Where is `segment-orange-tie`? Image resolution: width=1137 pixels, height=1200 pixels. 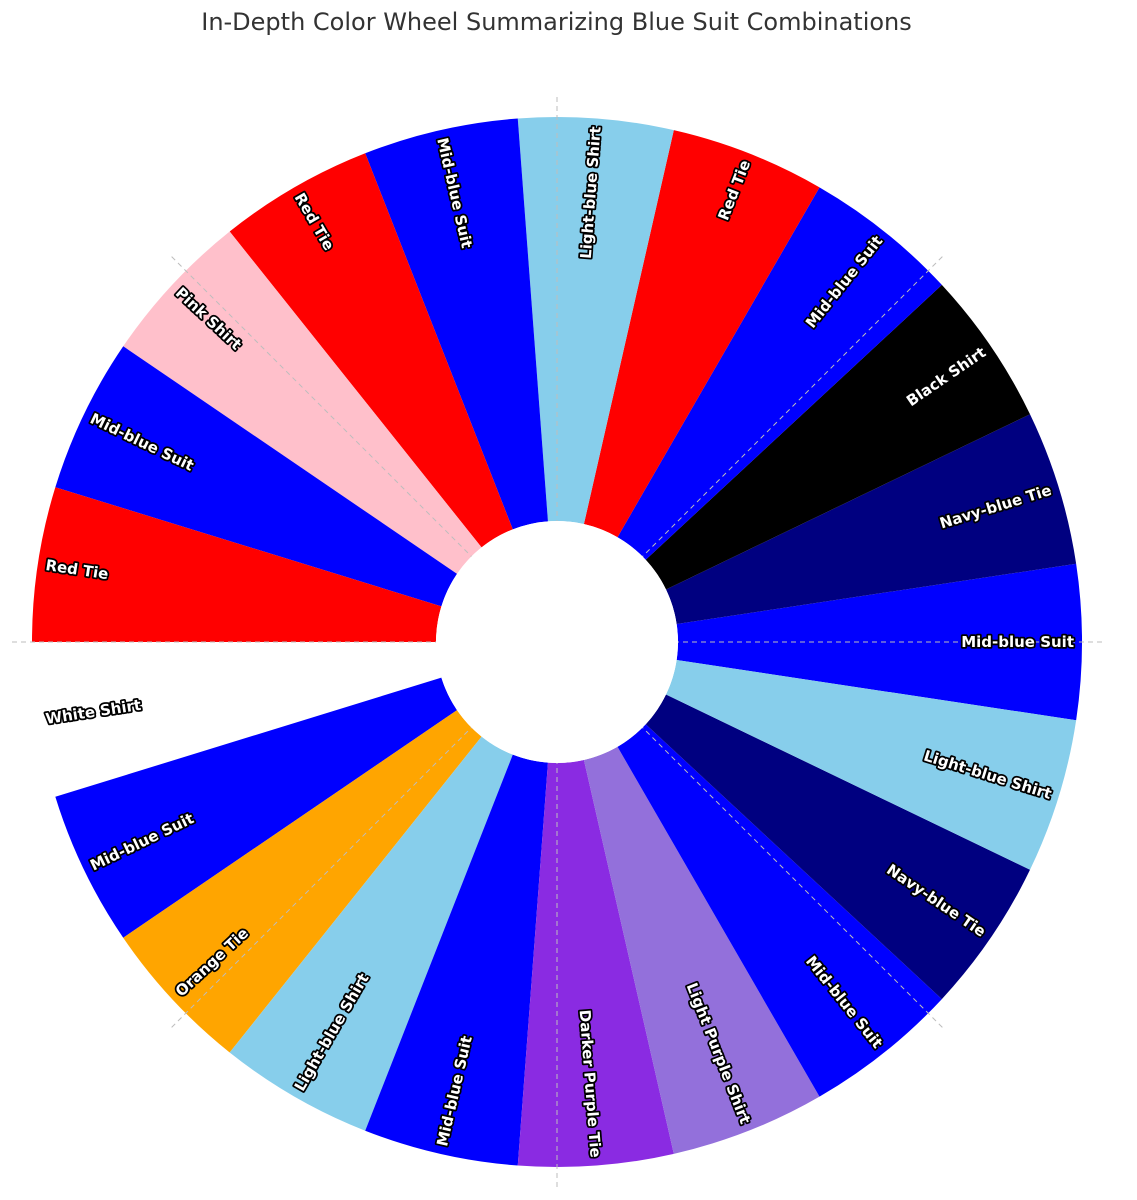 segment-orange-tie is located at coordinates (302, 881).